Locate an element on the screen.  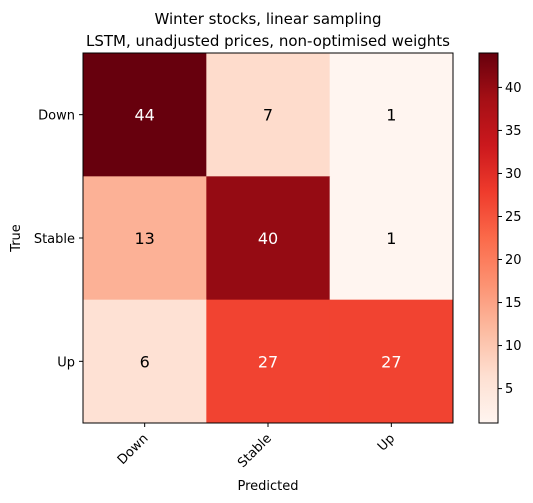
colorbar-tick-label: 15 is located at coordinates (513, 303).